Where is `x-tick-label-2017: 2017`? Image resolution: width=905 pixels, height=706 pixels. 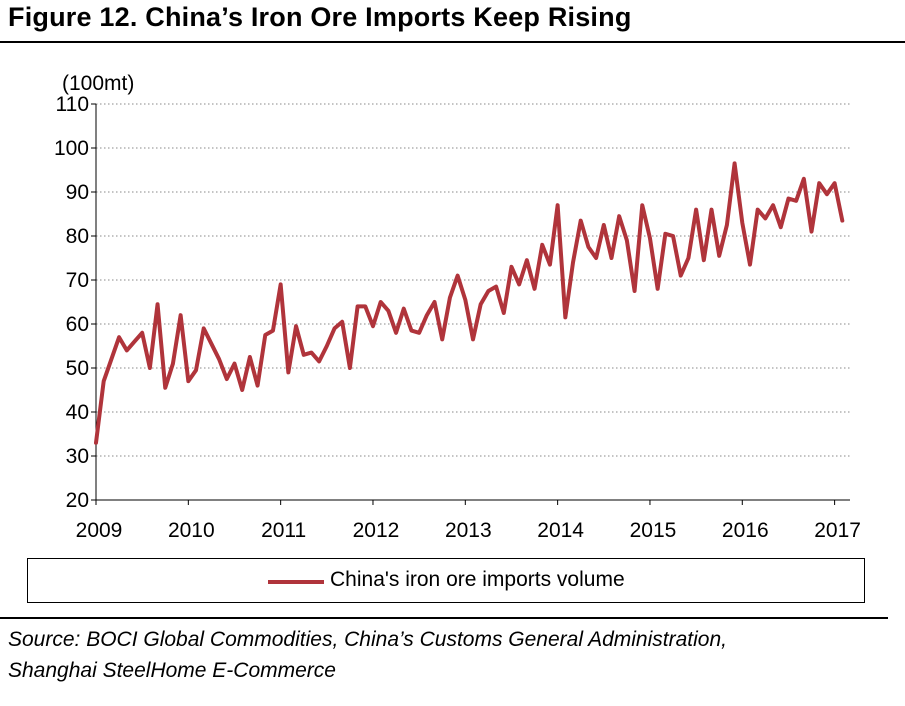 x-tick-label-2017: 2017 is located at coordinates (837, 530).